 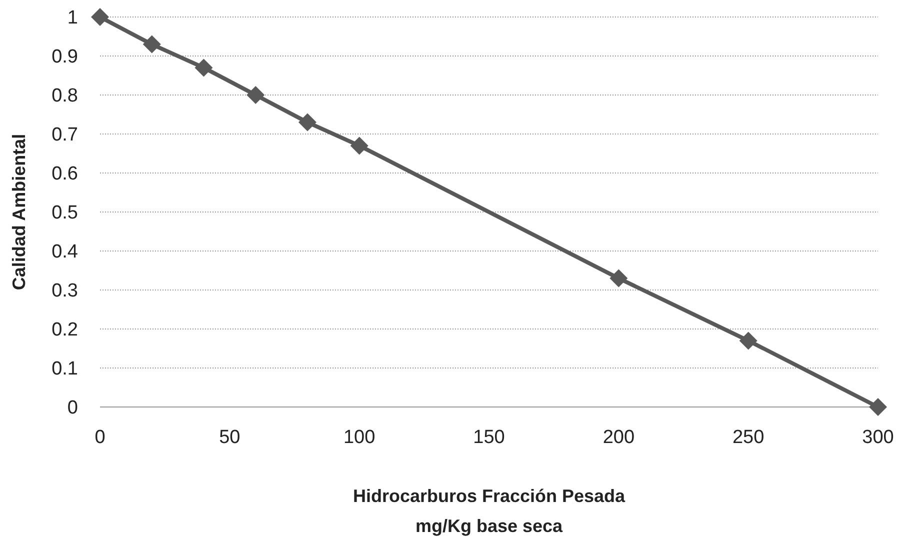 I want to click on y-tick-label: 0.9, so click(x=65, y=57).